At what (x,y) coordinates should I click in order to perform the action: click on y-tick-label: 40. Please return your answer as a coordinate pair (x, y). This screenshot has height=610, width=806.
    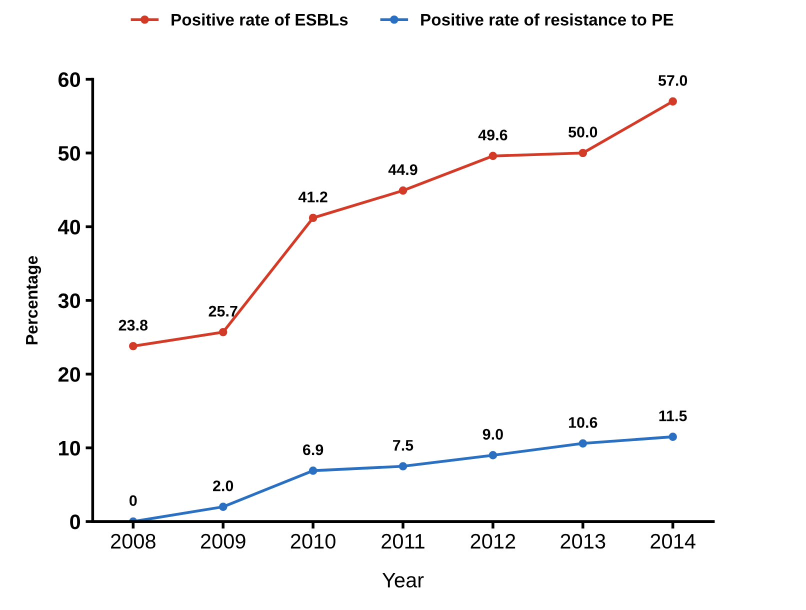
    Looking at the image, I should click on (69, 227).